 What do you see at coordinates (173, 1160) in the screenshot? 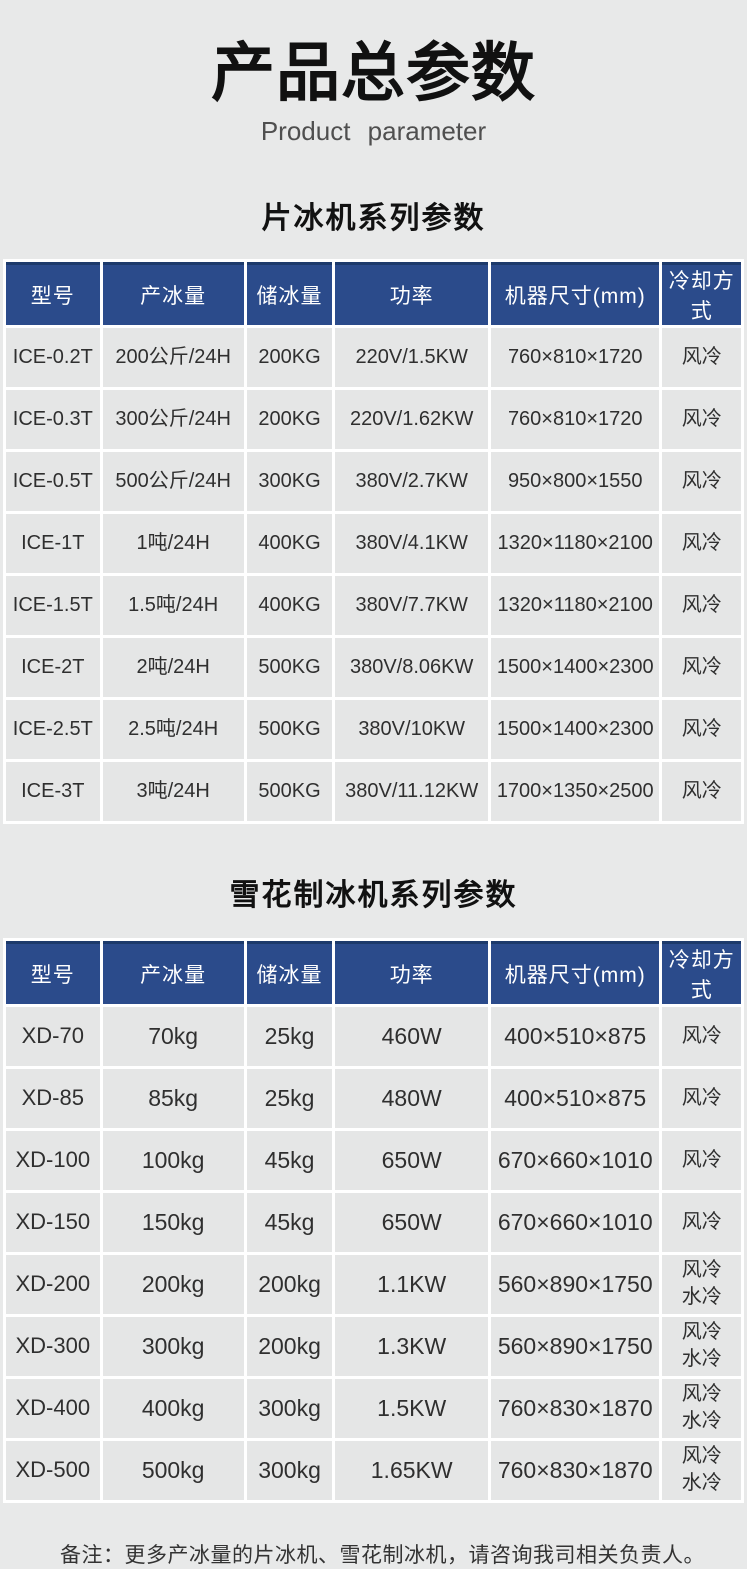
I see `value-cell: 100kg` at bounding box center [173, 1160].